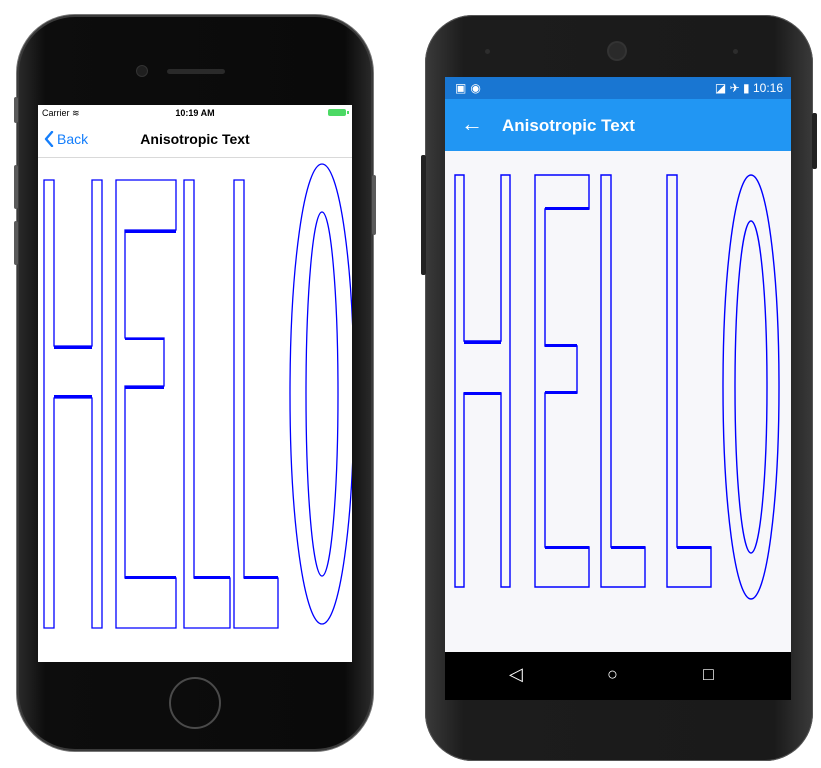 This screenshot has width=821, height=768. Describe the element at coordinates (767, 88) in the screenshot. I see `status-time: 10:16` at that location.